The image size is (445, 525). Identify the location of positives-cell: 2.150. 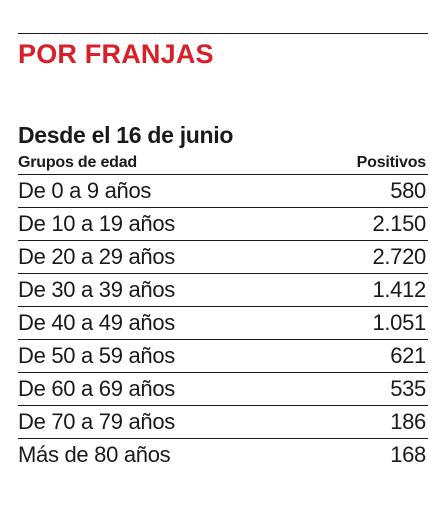
(399, 223).